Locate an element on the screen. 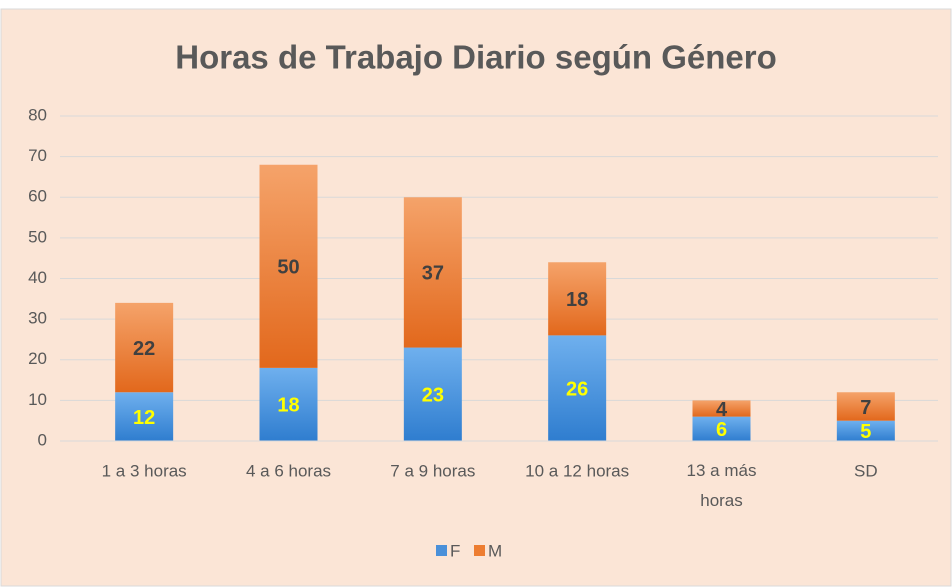  x-tick-label-line: horas is located at coordinates (721, 500).